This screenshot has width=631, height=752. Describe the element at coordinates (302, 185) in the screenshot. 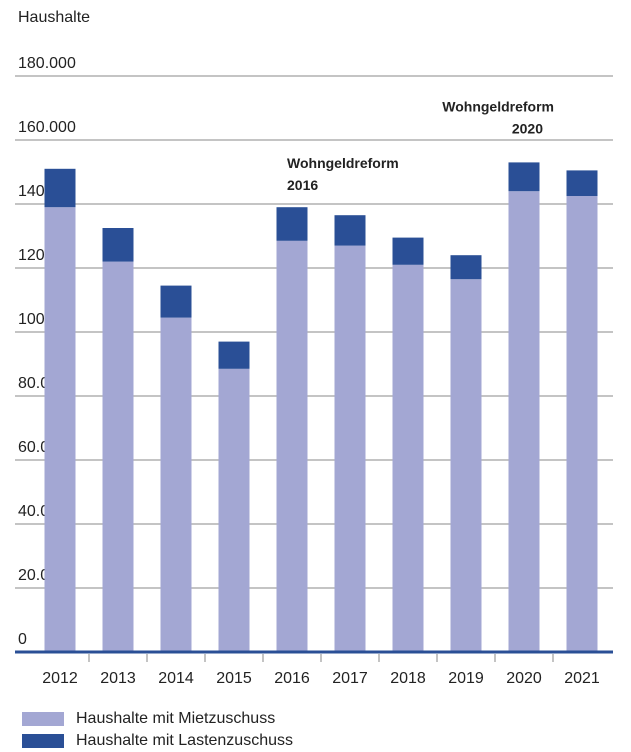

I see `annotation-year: 2016` at that location.